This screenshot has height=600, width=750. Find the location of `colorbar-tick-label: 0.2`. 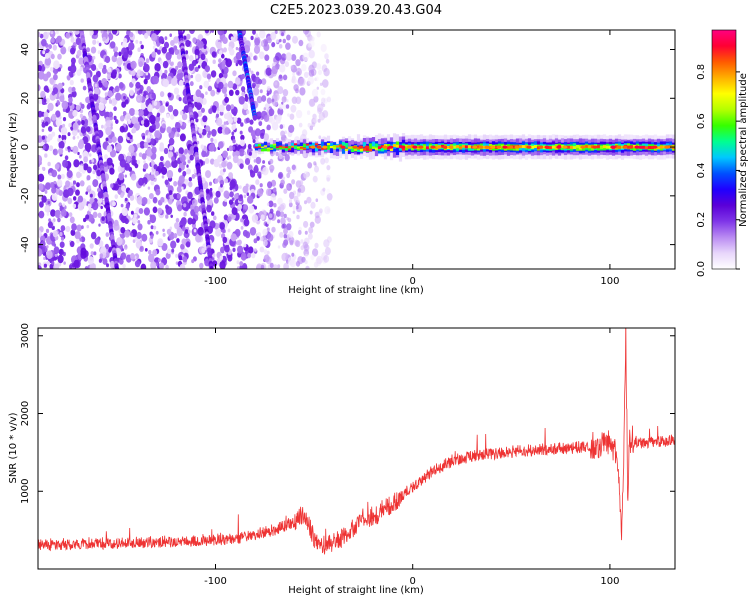

colorbar-tick-label: 0.2 is located at coordinates (701, 220).